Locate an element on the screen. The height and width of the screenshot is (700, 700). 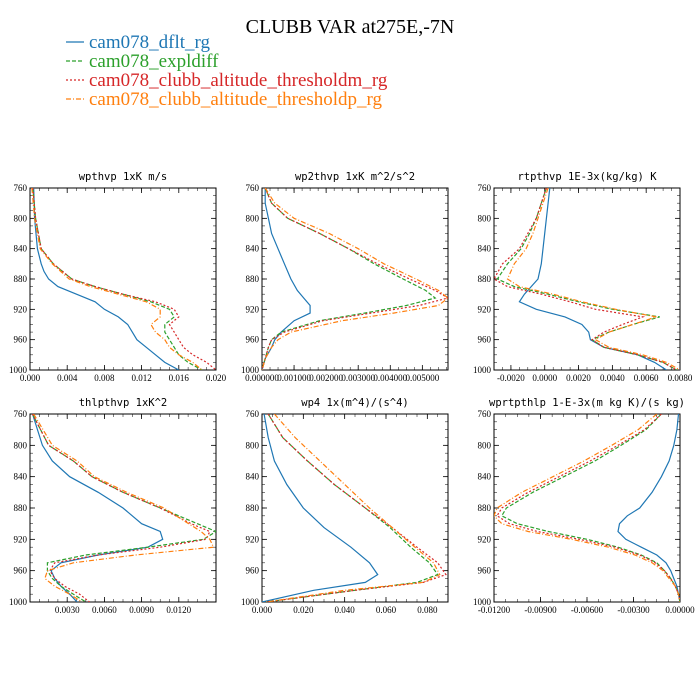
x-tick-label: 0.0040 is located at coordinates (612, 378).